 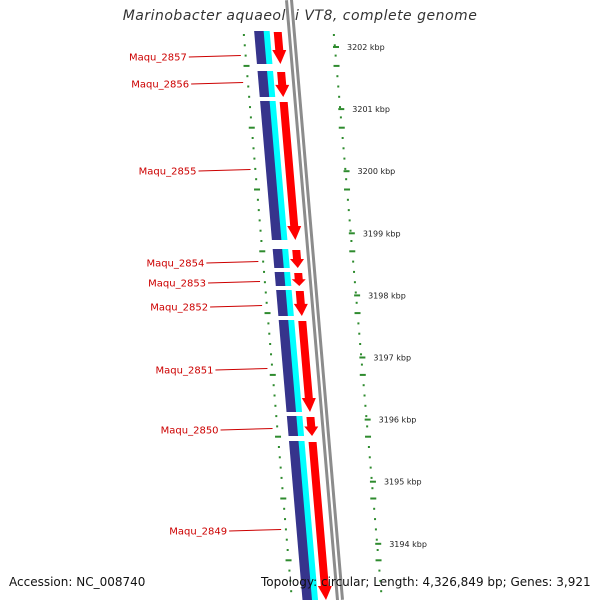 What do you see at coordinates (198, 532) in the screenshot?
I see `gene-label: Maqu_2849` at bounding box center [198, 532].